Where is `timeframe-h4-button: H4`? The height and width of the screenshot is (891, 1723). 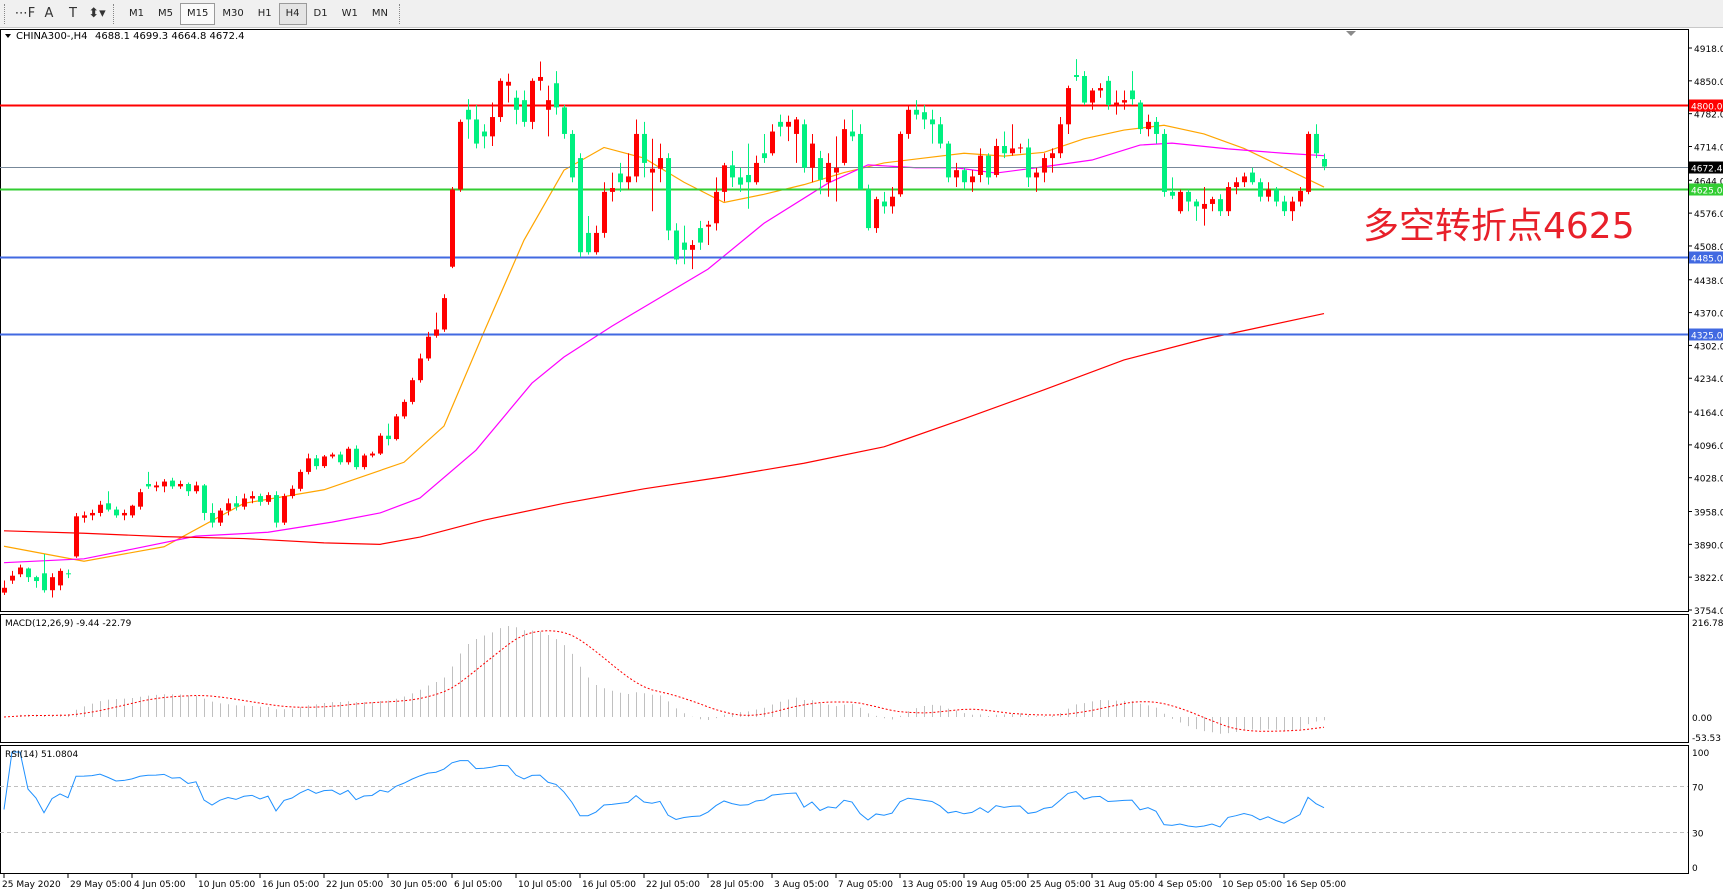
timeframe-h4-button: H4 is located at coordinates (292, 13).